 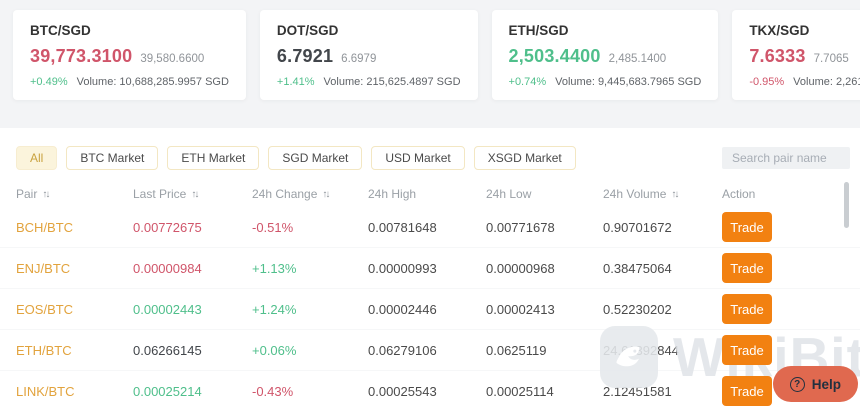 What do you see at coordinates (33, 194) in the screenshot?
I see `column-header-pair: Pair ↑↓` at bounding box center [33, 194].